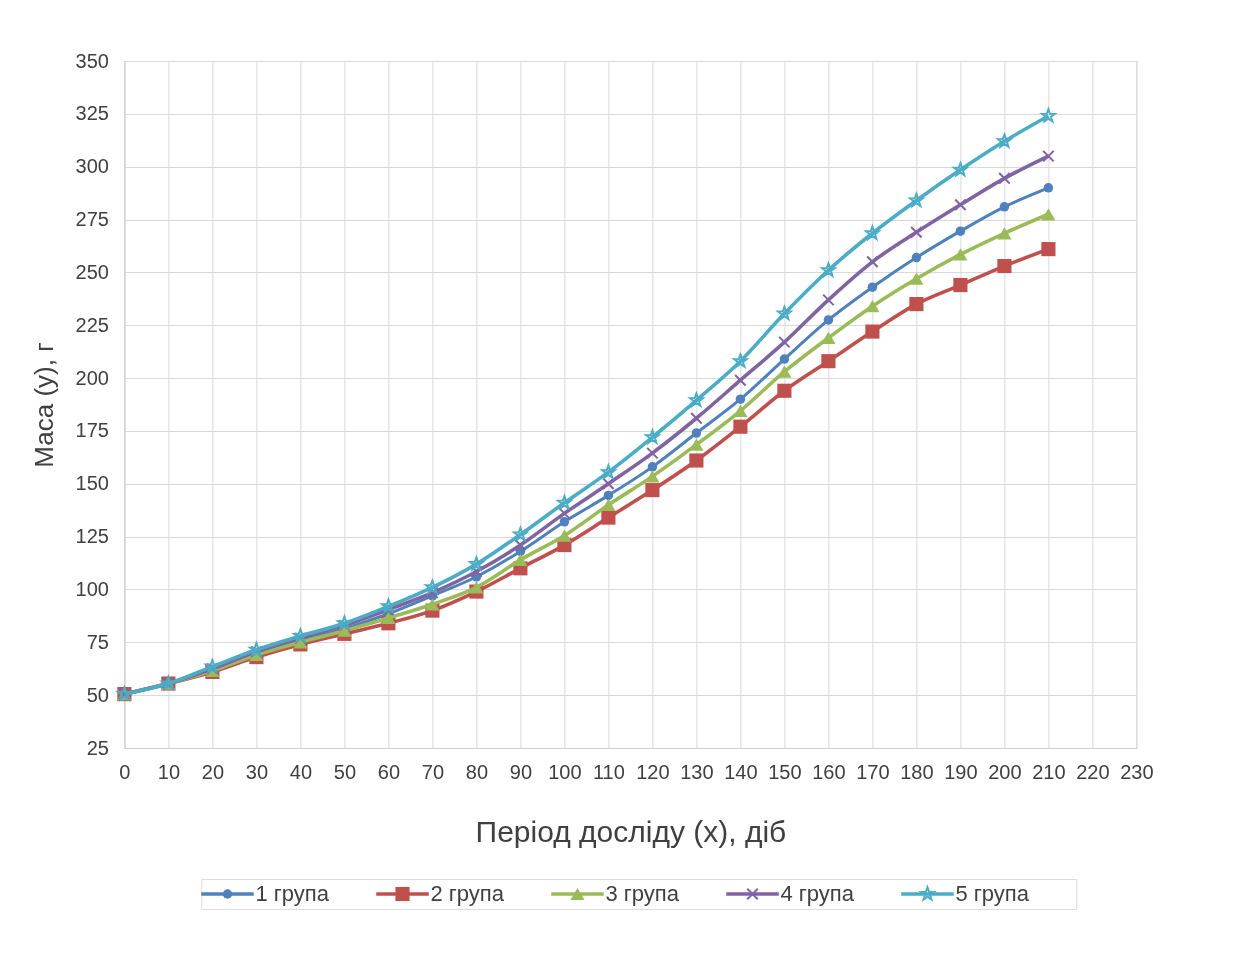 Image resolution: width=1256 pixels, height=958 pixels. I want to click on x-tick-label: 140, so click(741, 771).